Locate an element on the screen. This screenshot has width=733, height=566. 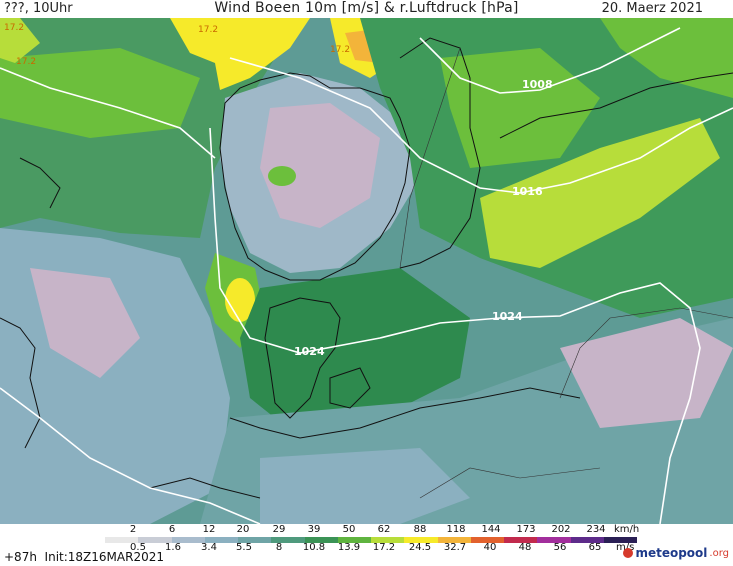
kmh-tick: 2 is located at coordinates (133, 529).